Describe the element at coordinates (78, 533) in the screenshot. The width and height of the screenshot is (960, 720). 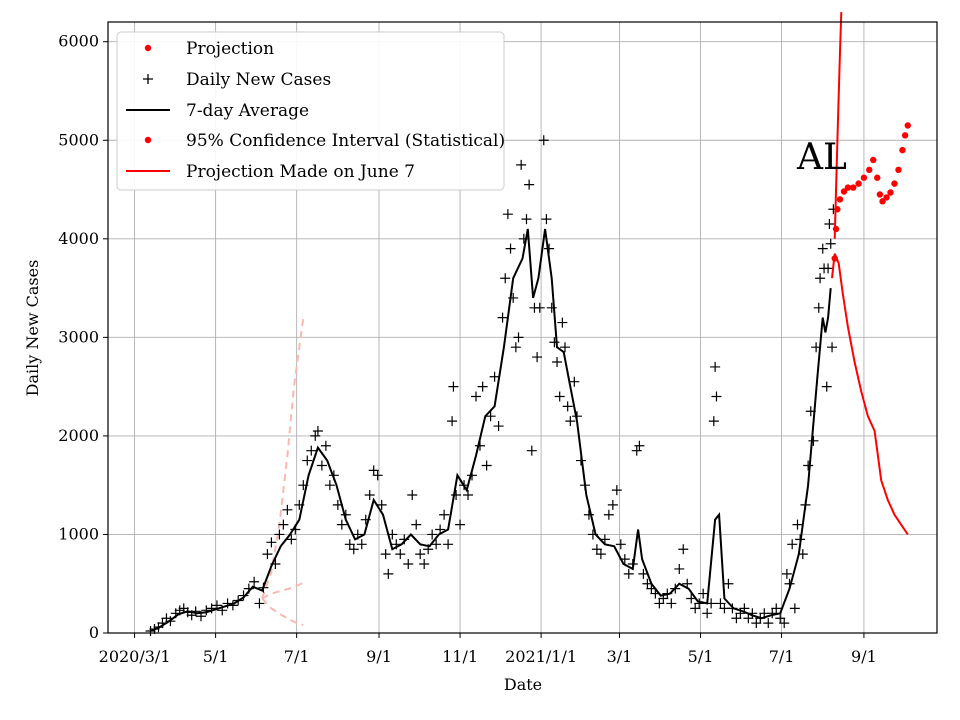
I see `y-tick-label: 1000` at that location.